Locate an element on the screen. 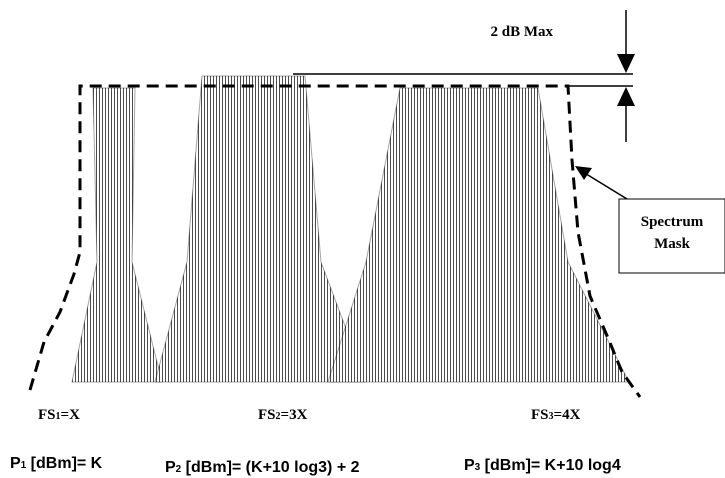 Image resolution: width=725 pixels, height=478 pixels. frequency-label-3: FS3=4X is located at coordinates (556, 415).